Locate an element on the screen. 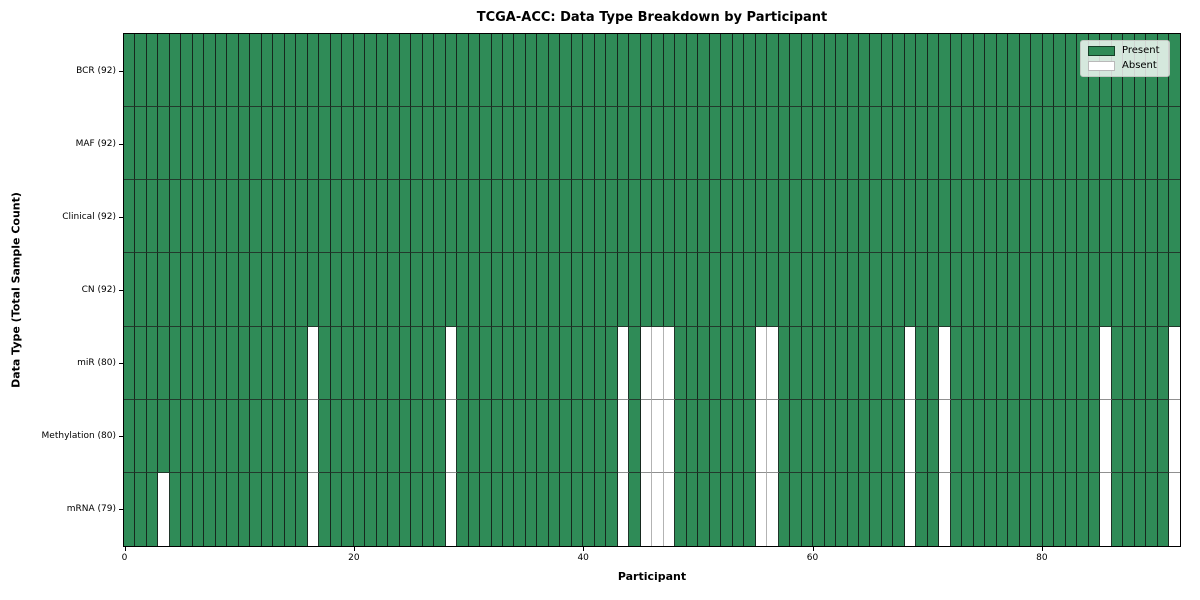  y-tick-label: miR (80) is located at coordinates (96, 363).